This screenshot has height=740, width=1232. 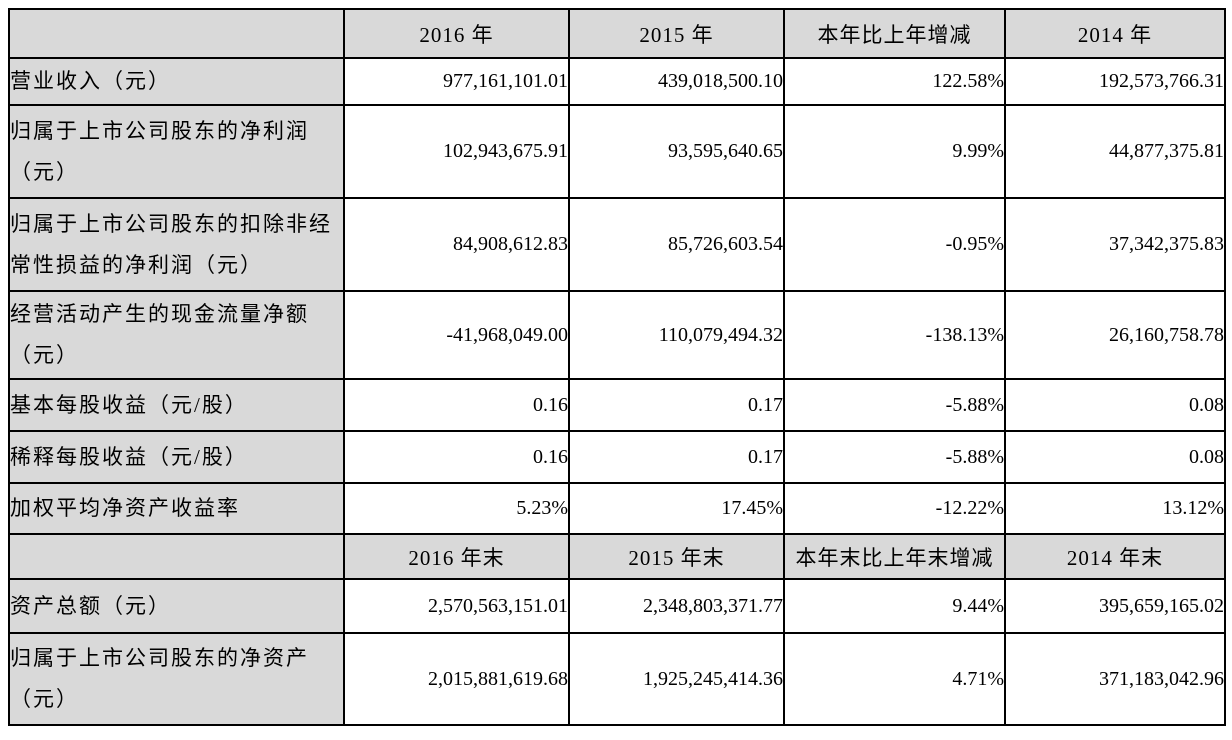 What do you see at coordinates (456, 679) in the screenshot?
I see `net-assets-2016-end: 2,015,881,619.68` at bounding box center [456, 679].